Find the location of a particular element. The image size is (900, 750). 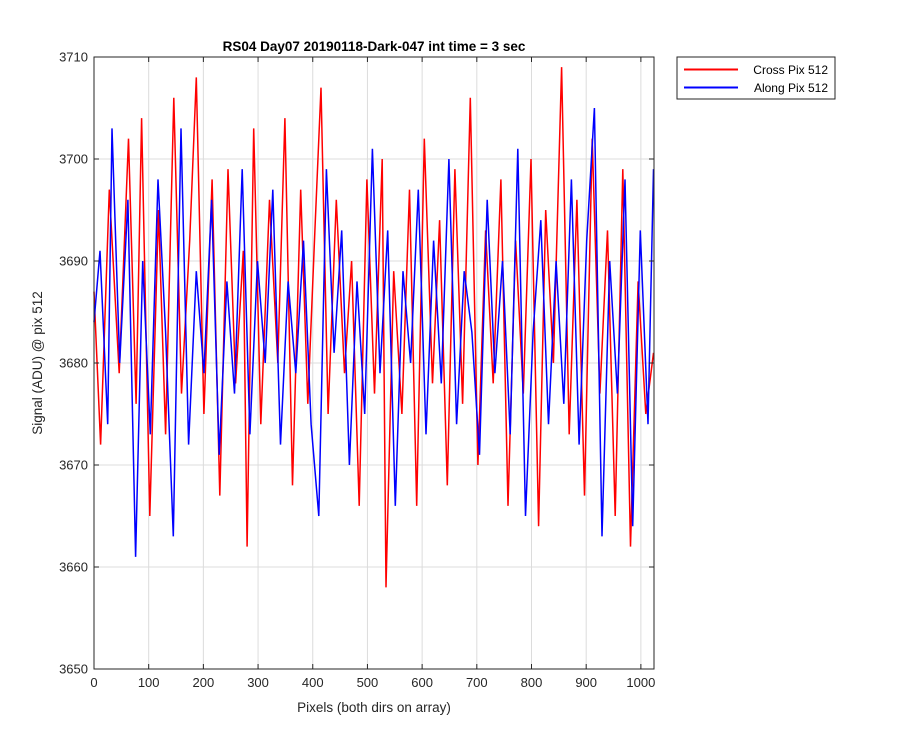

y-axis-label: Signal (ADU) @ pix 512 is located at coordinates (37, 363).